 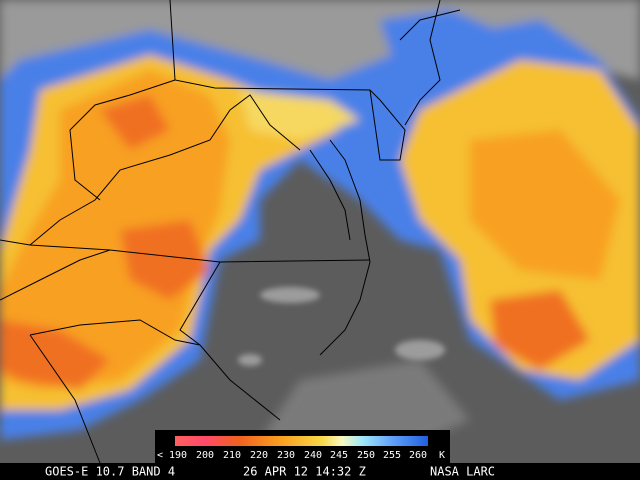 I want to click on colorbar-label: K, so click(x=442, y=455).